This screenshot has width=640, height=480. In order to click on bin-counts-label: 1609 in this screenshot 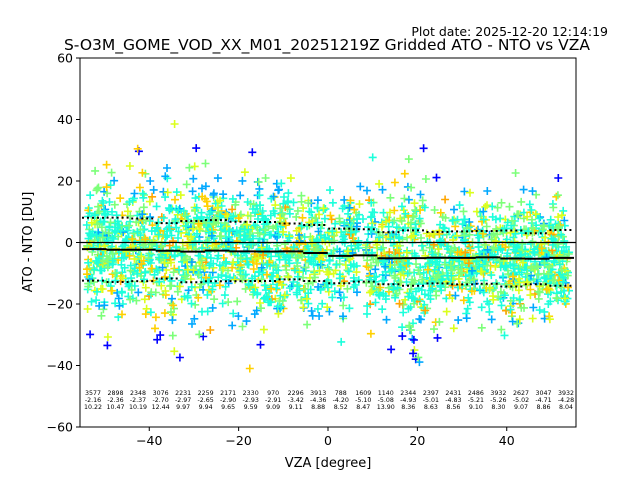, I will do `click(363, 393)`.